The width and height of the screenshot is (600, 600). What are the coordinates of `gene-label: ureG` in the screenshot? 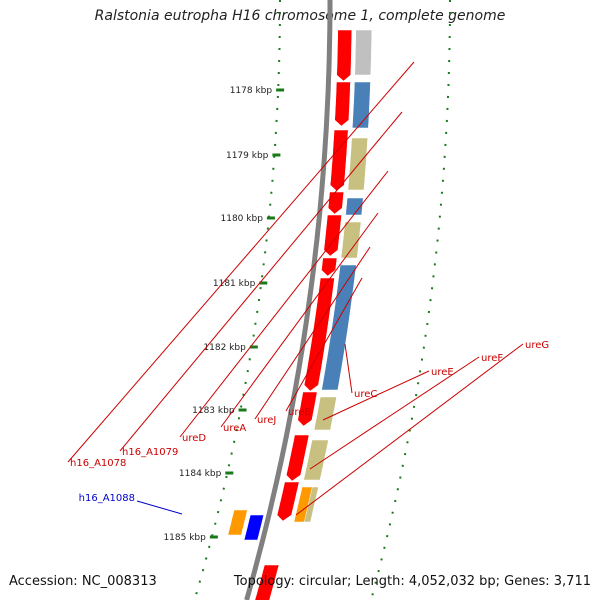 It's located at (537, 345).